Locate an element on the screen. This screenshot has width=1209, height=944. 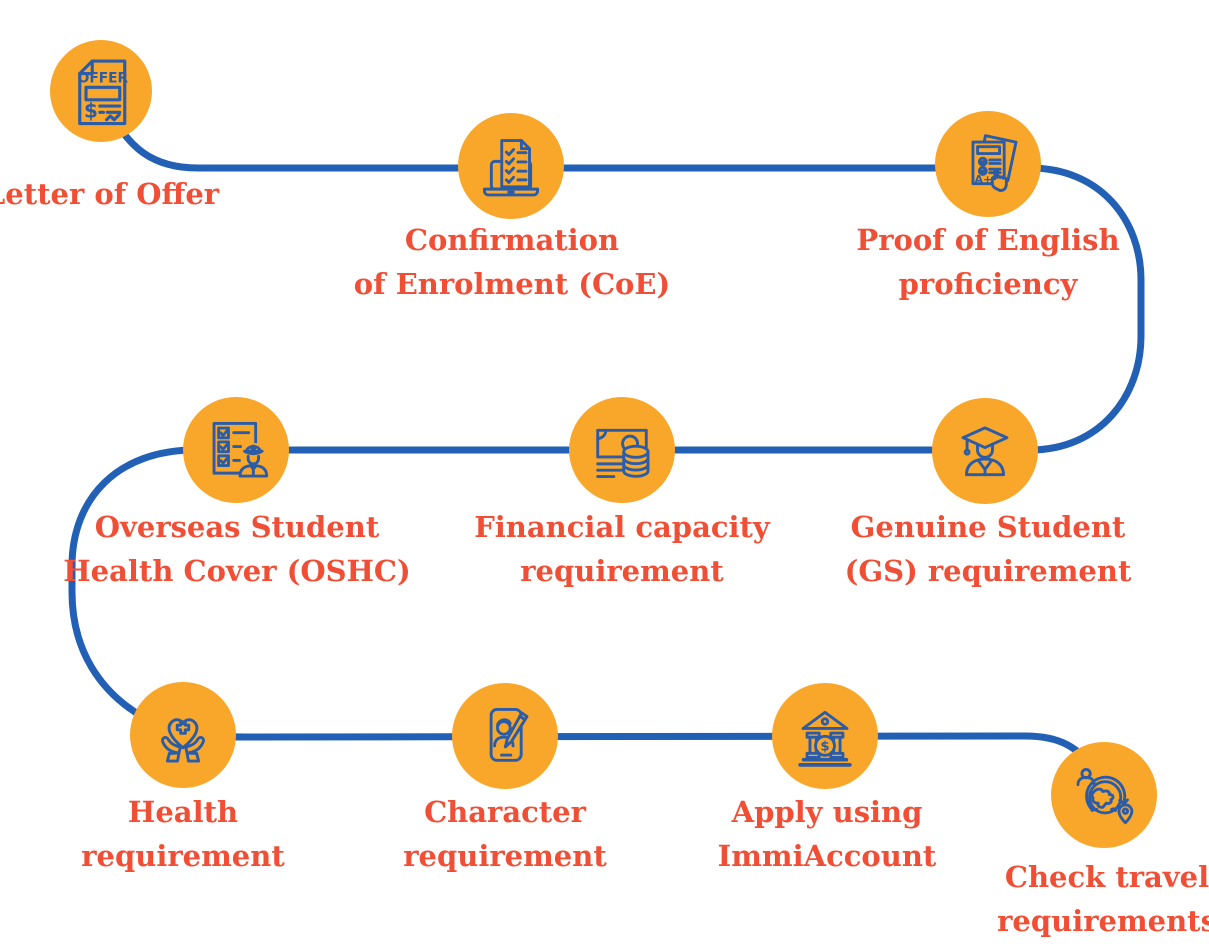
bank-building-icon: $ is located at coordinates (825, 738).